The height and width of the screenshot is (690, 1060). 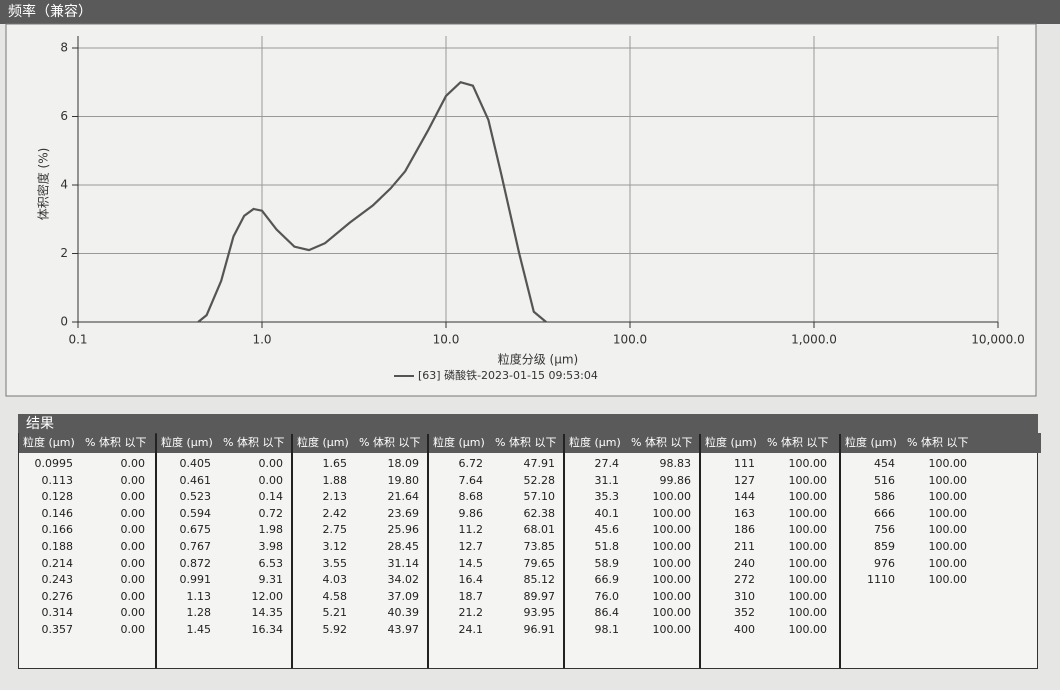 What do you see at coordinates (744, 563) in the screenshot?
I see `size-cell: 240` at bounding box center [744, 563].